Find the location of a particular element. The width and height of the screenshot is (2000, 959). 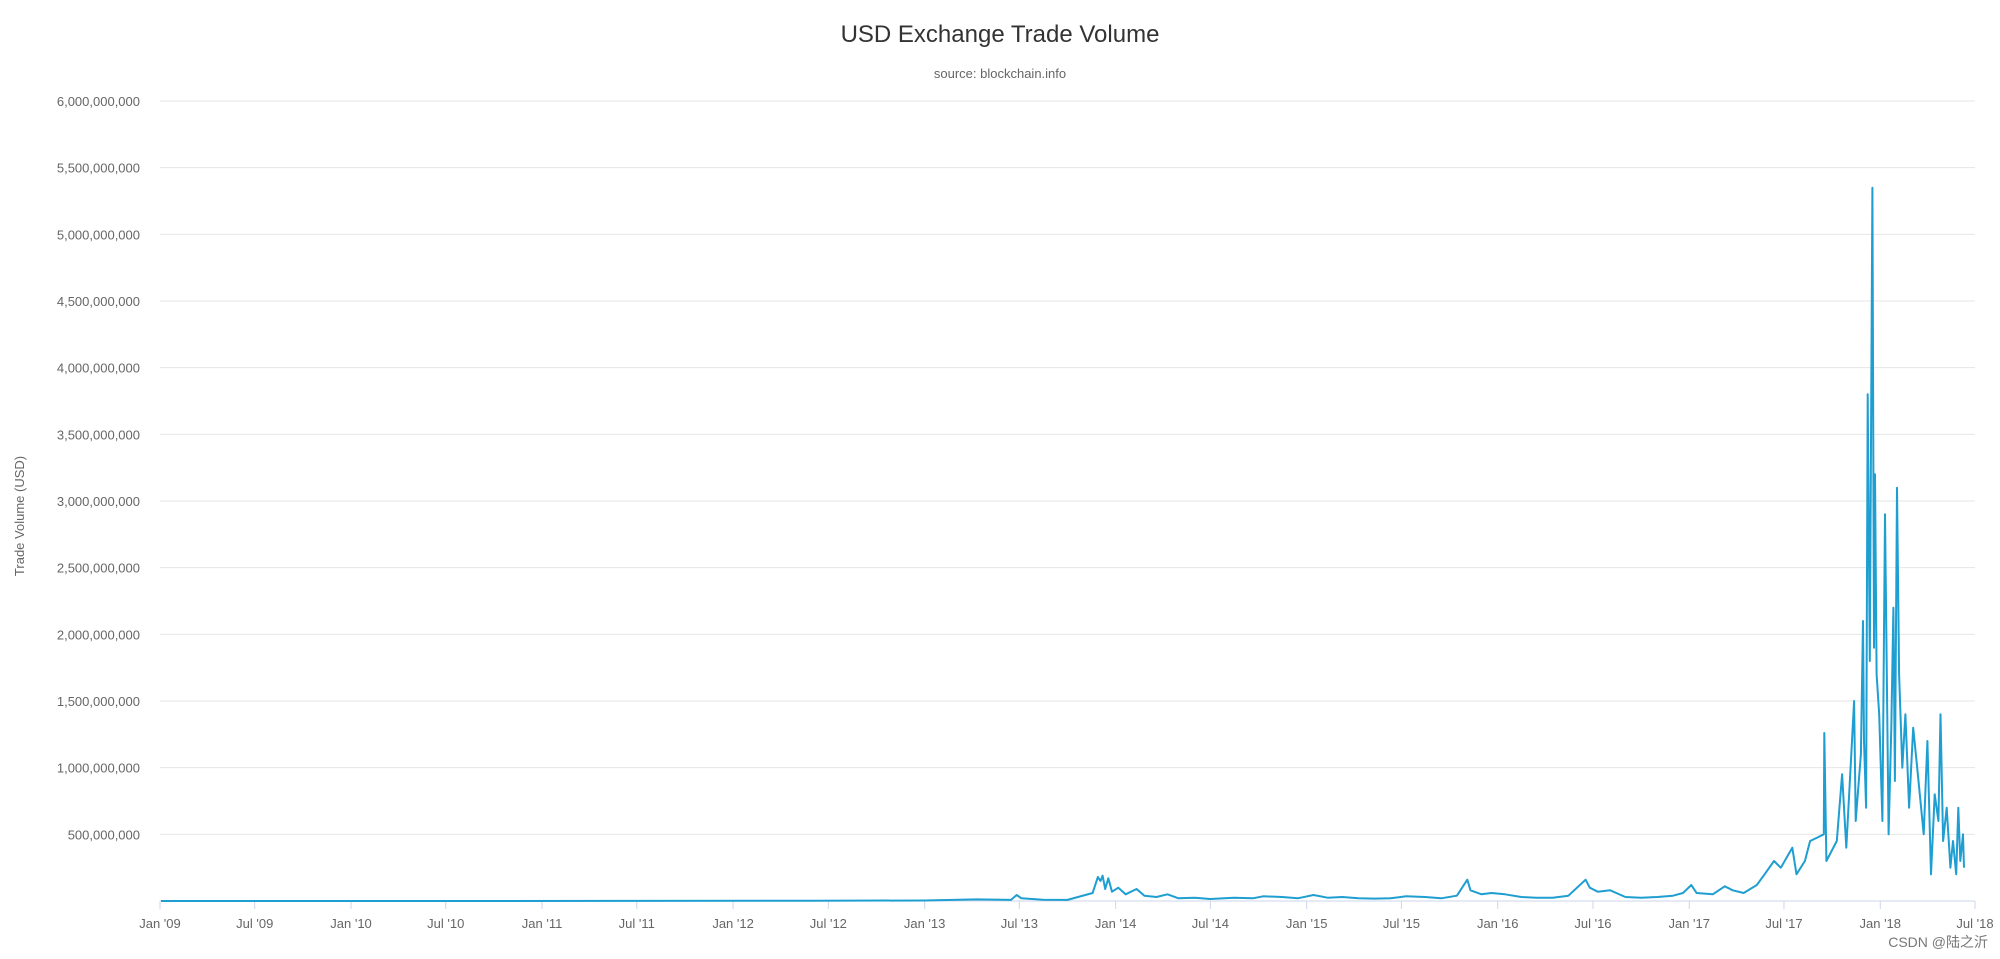

y-tick-label: 3,000,000,000 is located at coordinates (98, 501).